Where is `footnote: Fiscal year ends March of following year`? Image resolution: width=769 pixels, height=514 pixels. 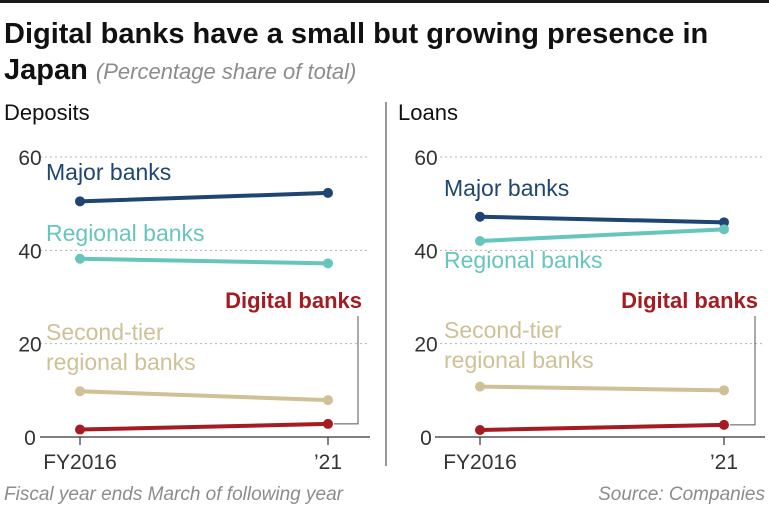 footnote: Fiscal year ends March of following year is located at coordinates (174, 494).